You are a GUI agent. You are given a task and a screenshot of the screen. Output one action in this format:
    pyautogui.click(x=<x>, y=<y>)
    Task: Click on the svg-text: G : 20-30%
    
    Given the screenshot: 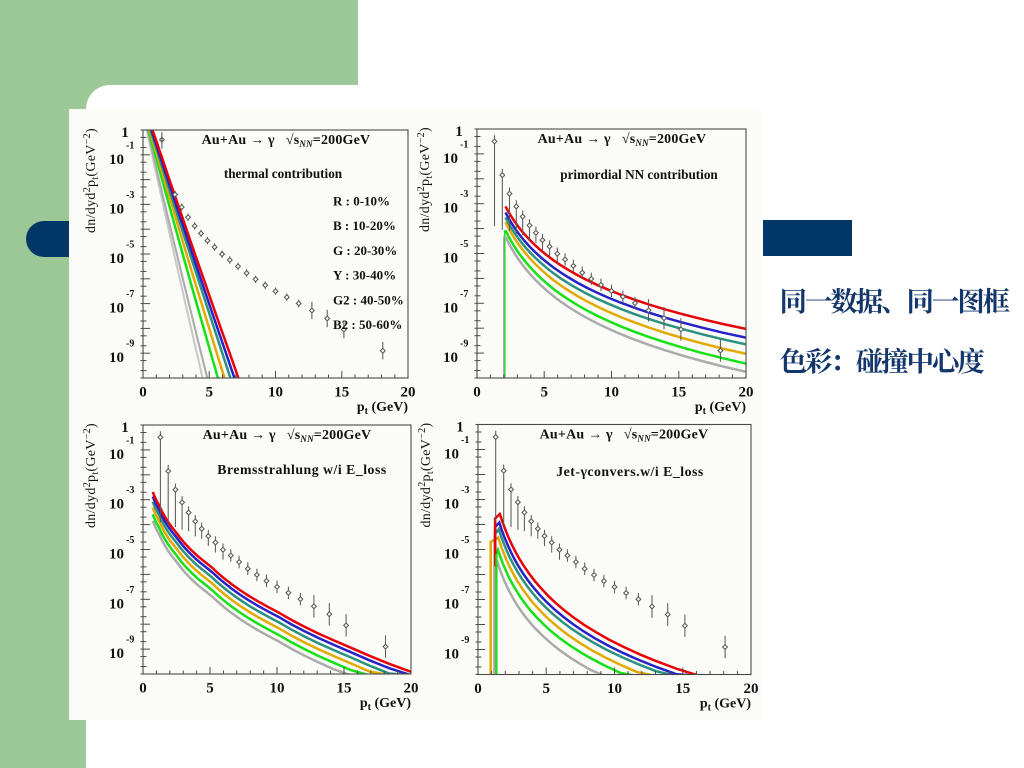 What is the action you would take?
    pyautogui.click(x=365, y=250)
    